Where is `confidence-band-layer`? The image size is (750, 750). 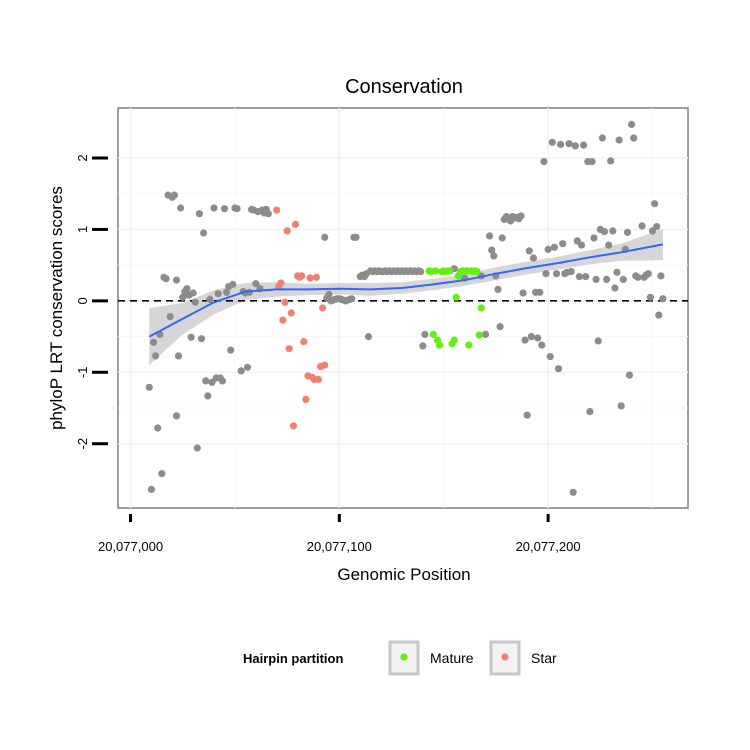 confidence-band-layer is located at coordinates (406, 297).